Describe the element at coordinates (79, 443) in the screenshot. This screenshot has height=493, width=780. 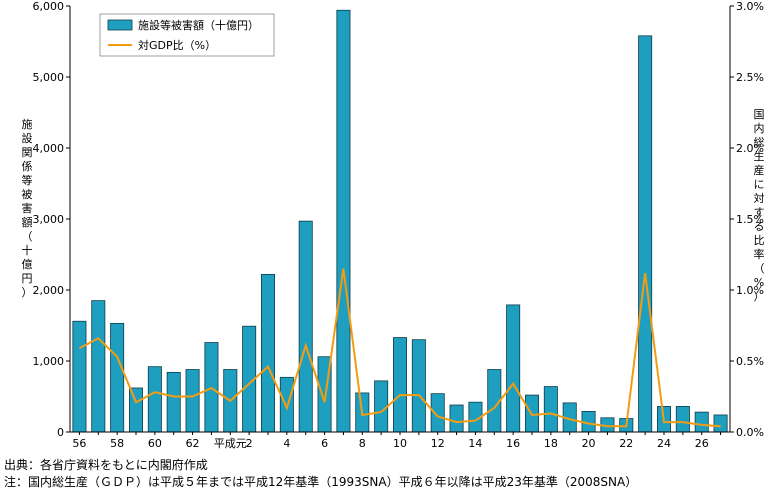
I see `x-tick-label: 56` at that location.